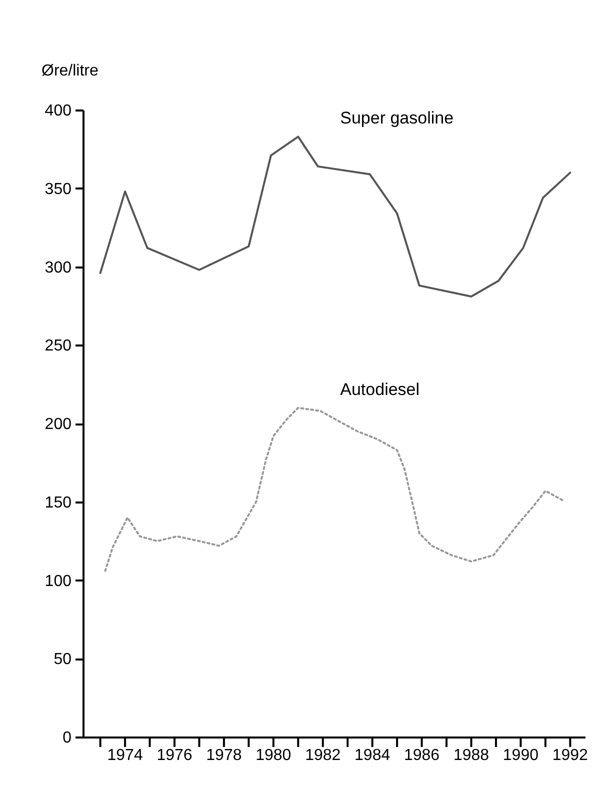 The height and width of the screenshot is (798, 599). I want to click on x-tick-label: 1974, so click(125, 755).